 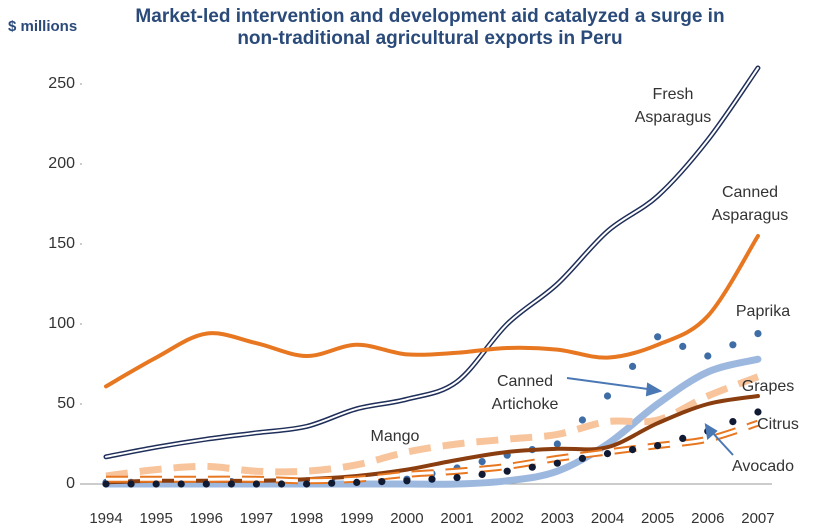 What do you see at coordinates (750, 204) in the screenshot?
I see `series-label: Canned Asparagus` at bounding box center [750, 204].